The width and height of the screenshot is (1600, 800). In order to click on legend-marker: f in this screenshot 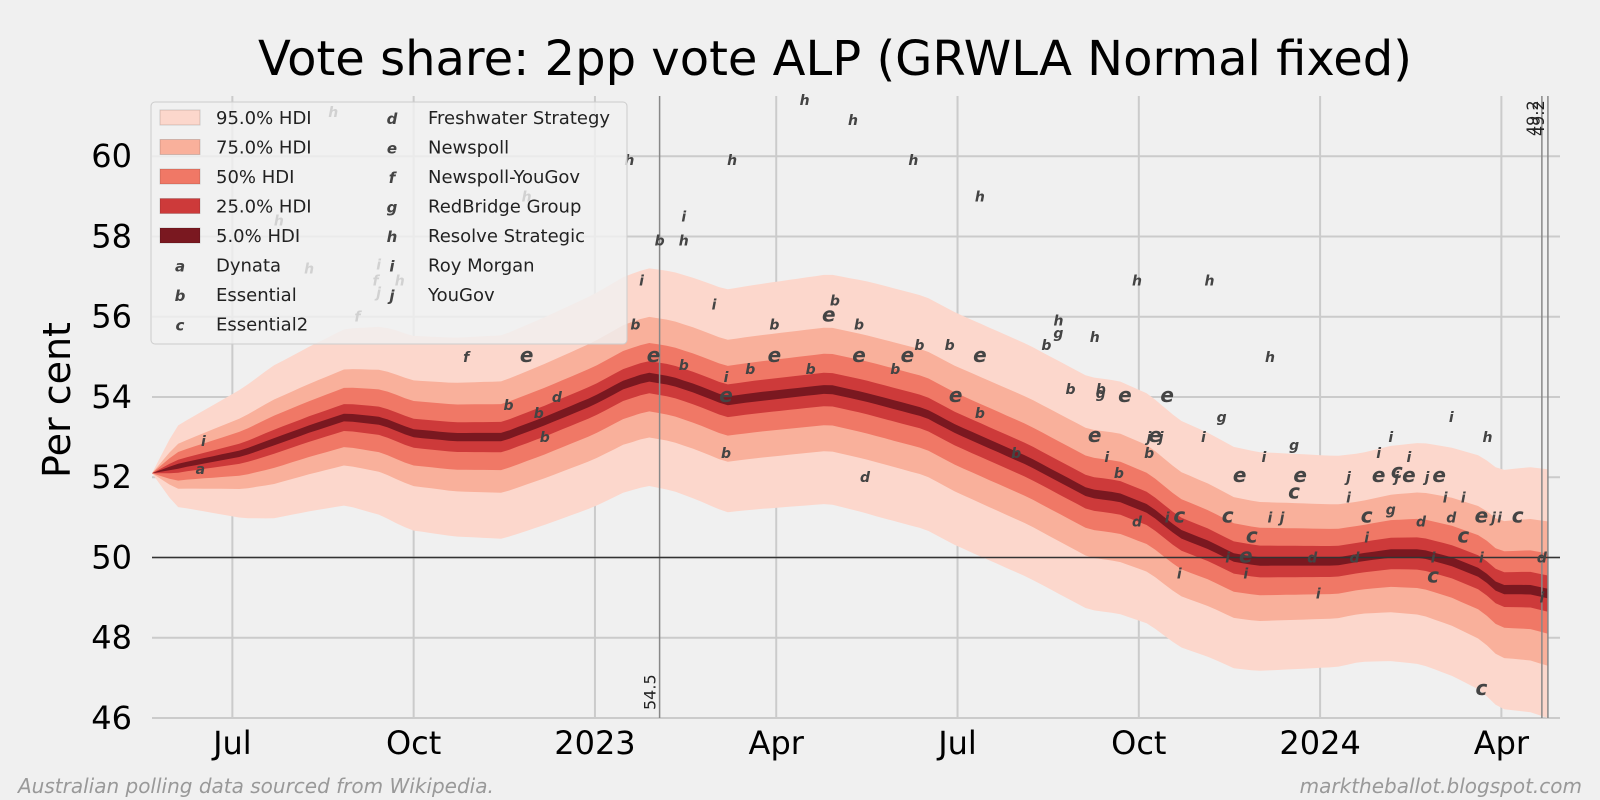, I will do `click(393, 178)`.